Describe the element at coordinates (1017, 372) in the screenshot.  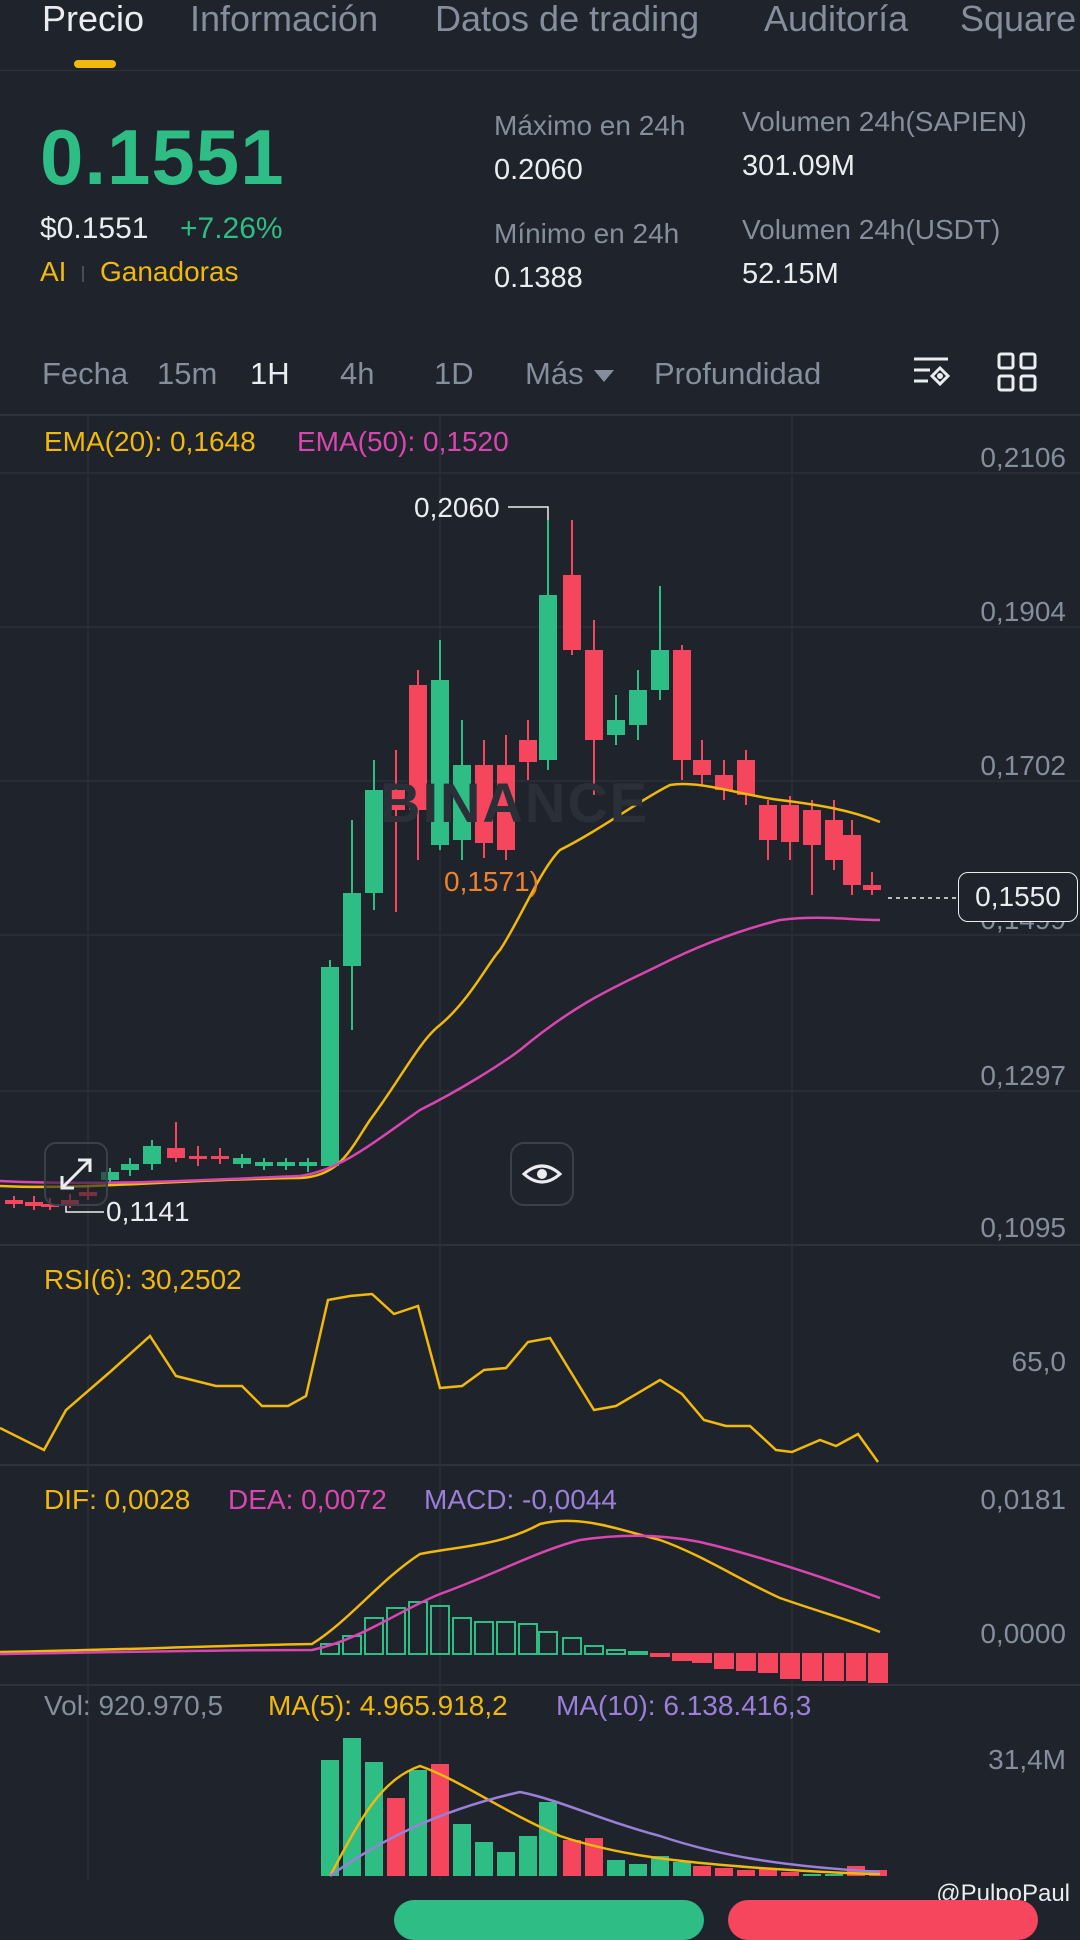
I see `layout-grid-icon` at that location.